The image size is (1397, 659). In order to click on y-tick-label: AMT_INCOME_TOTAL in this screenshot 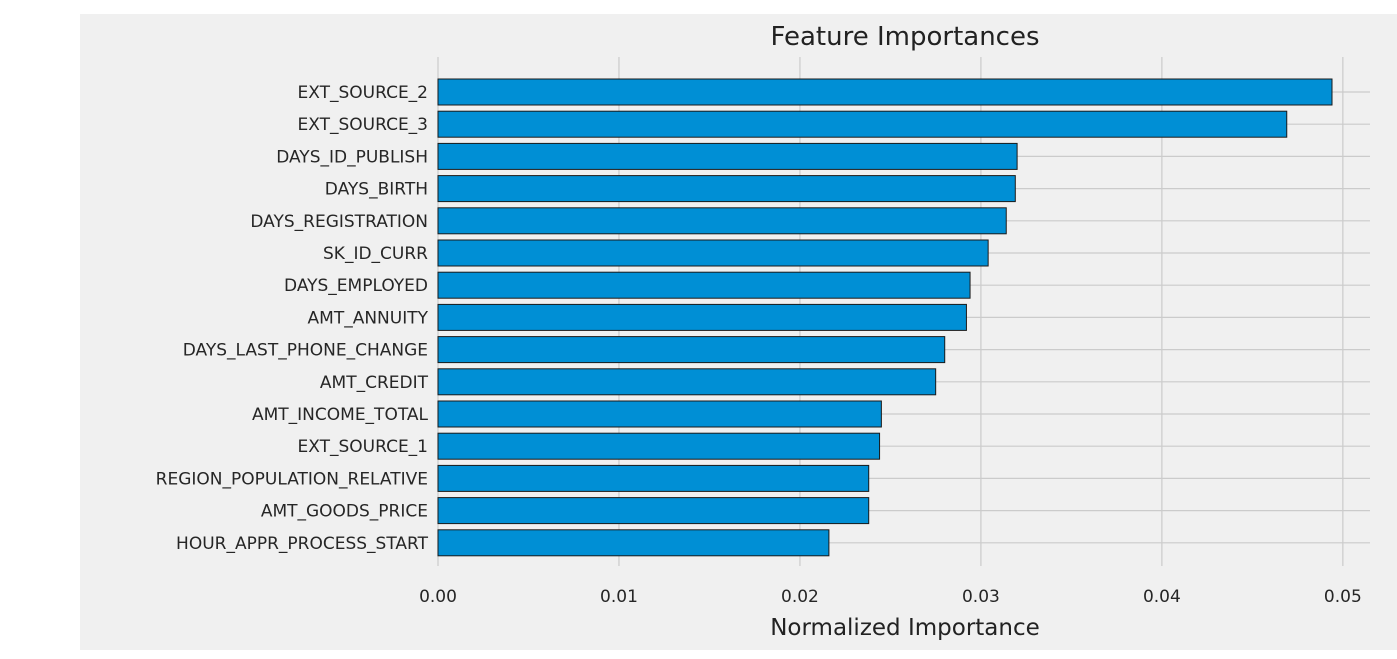, I will do `click(340, 415)`.